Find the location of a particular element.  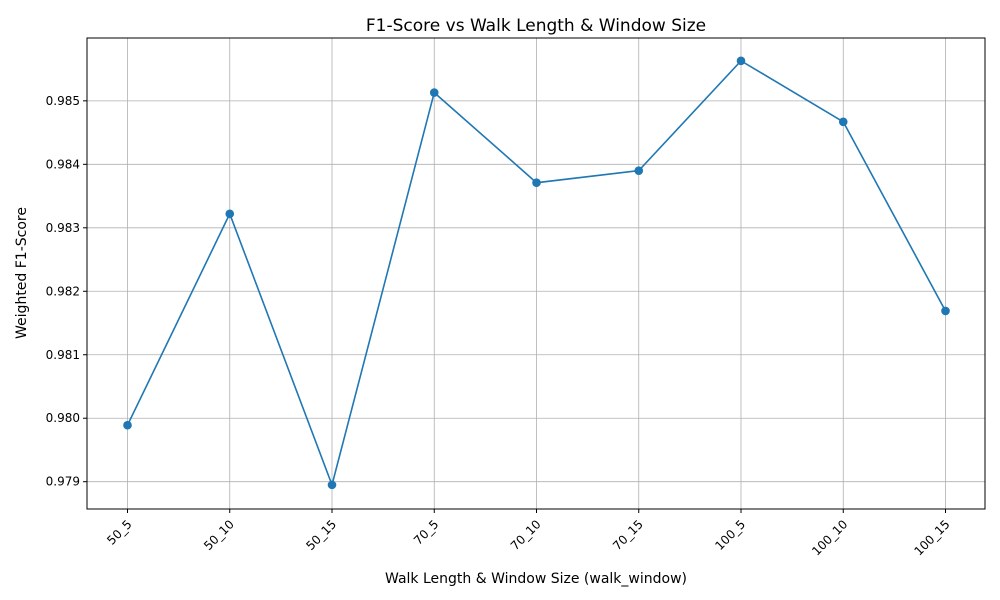

y-tick-label: 0.979 is located at coordinates (63, 482).